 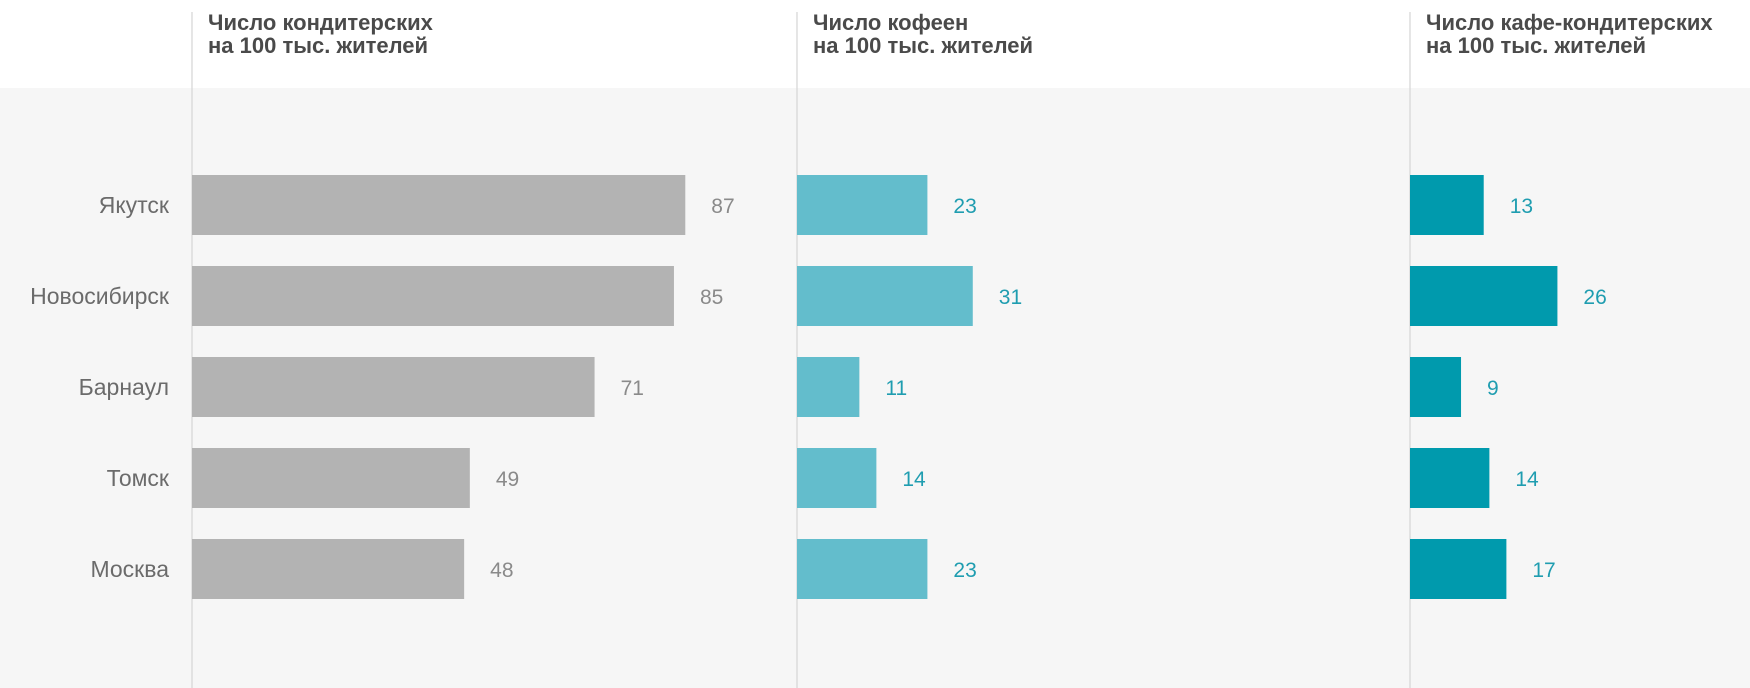 I want to click on category-label: Барнаул, so click(x=124, y=387).